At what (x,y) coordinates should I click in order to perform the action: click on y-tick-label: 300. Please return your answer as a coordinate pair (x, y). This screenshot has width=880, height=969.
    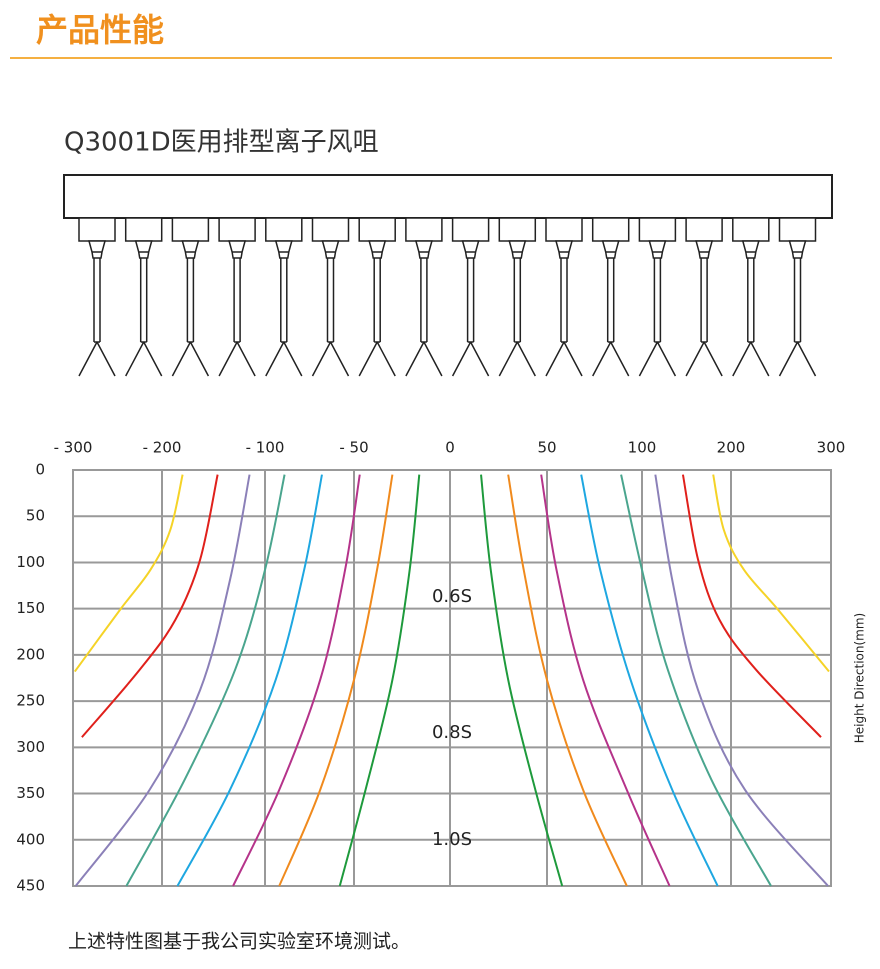
    Looking at the image, I should click on (30, 747).